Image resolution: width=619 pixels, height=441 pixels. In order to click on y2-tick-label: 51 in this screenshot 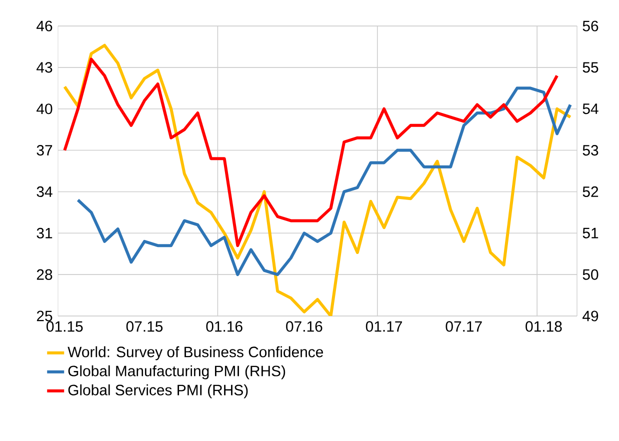, I will do `click(590, 233)`.